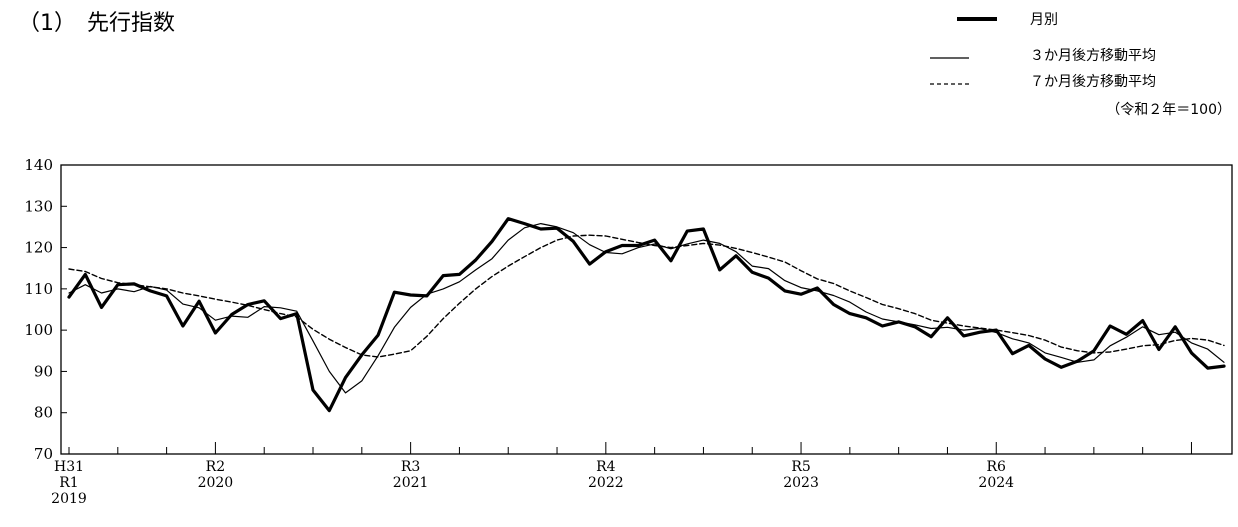 The image size is (1238, 527). I want to click on y-tick-label: 80, so click(43, 413).